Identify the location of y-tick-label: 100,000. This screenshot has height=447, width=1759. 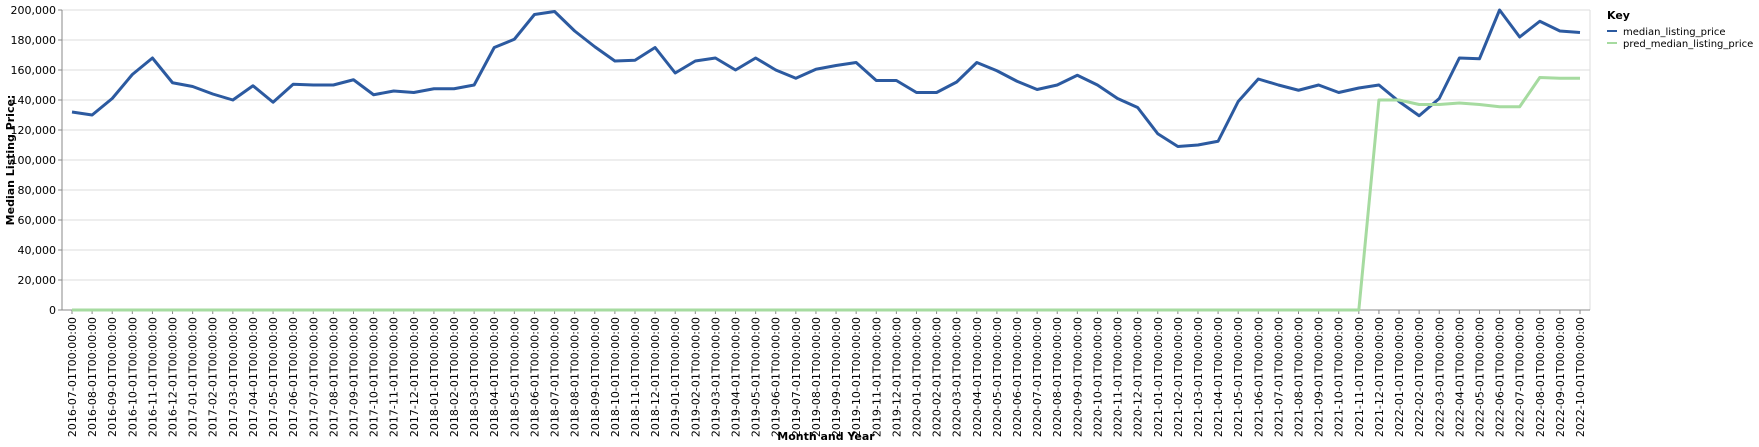
(34, 160).